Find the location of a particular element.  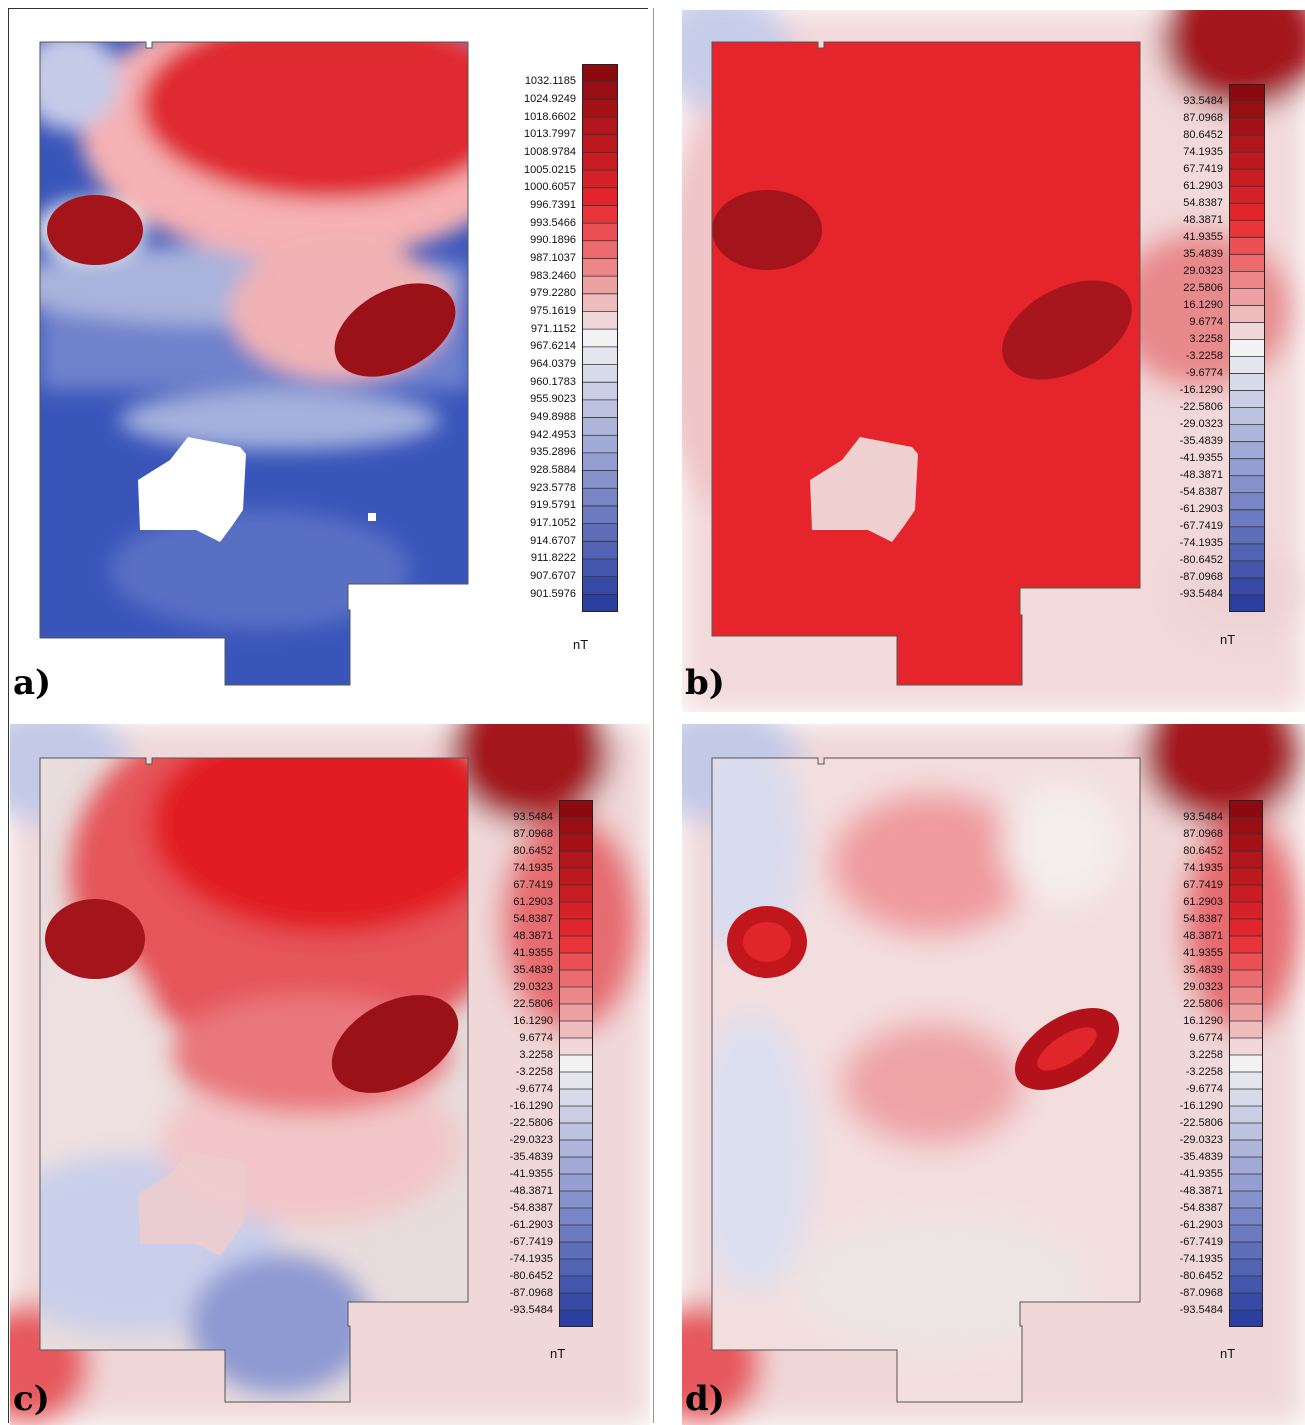

colorbar-label: 914.6707 is located at coordinates (553, 540).